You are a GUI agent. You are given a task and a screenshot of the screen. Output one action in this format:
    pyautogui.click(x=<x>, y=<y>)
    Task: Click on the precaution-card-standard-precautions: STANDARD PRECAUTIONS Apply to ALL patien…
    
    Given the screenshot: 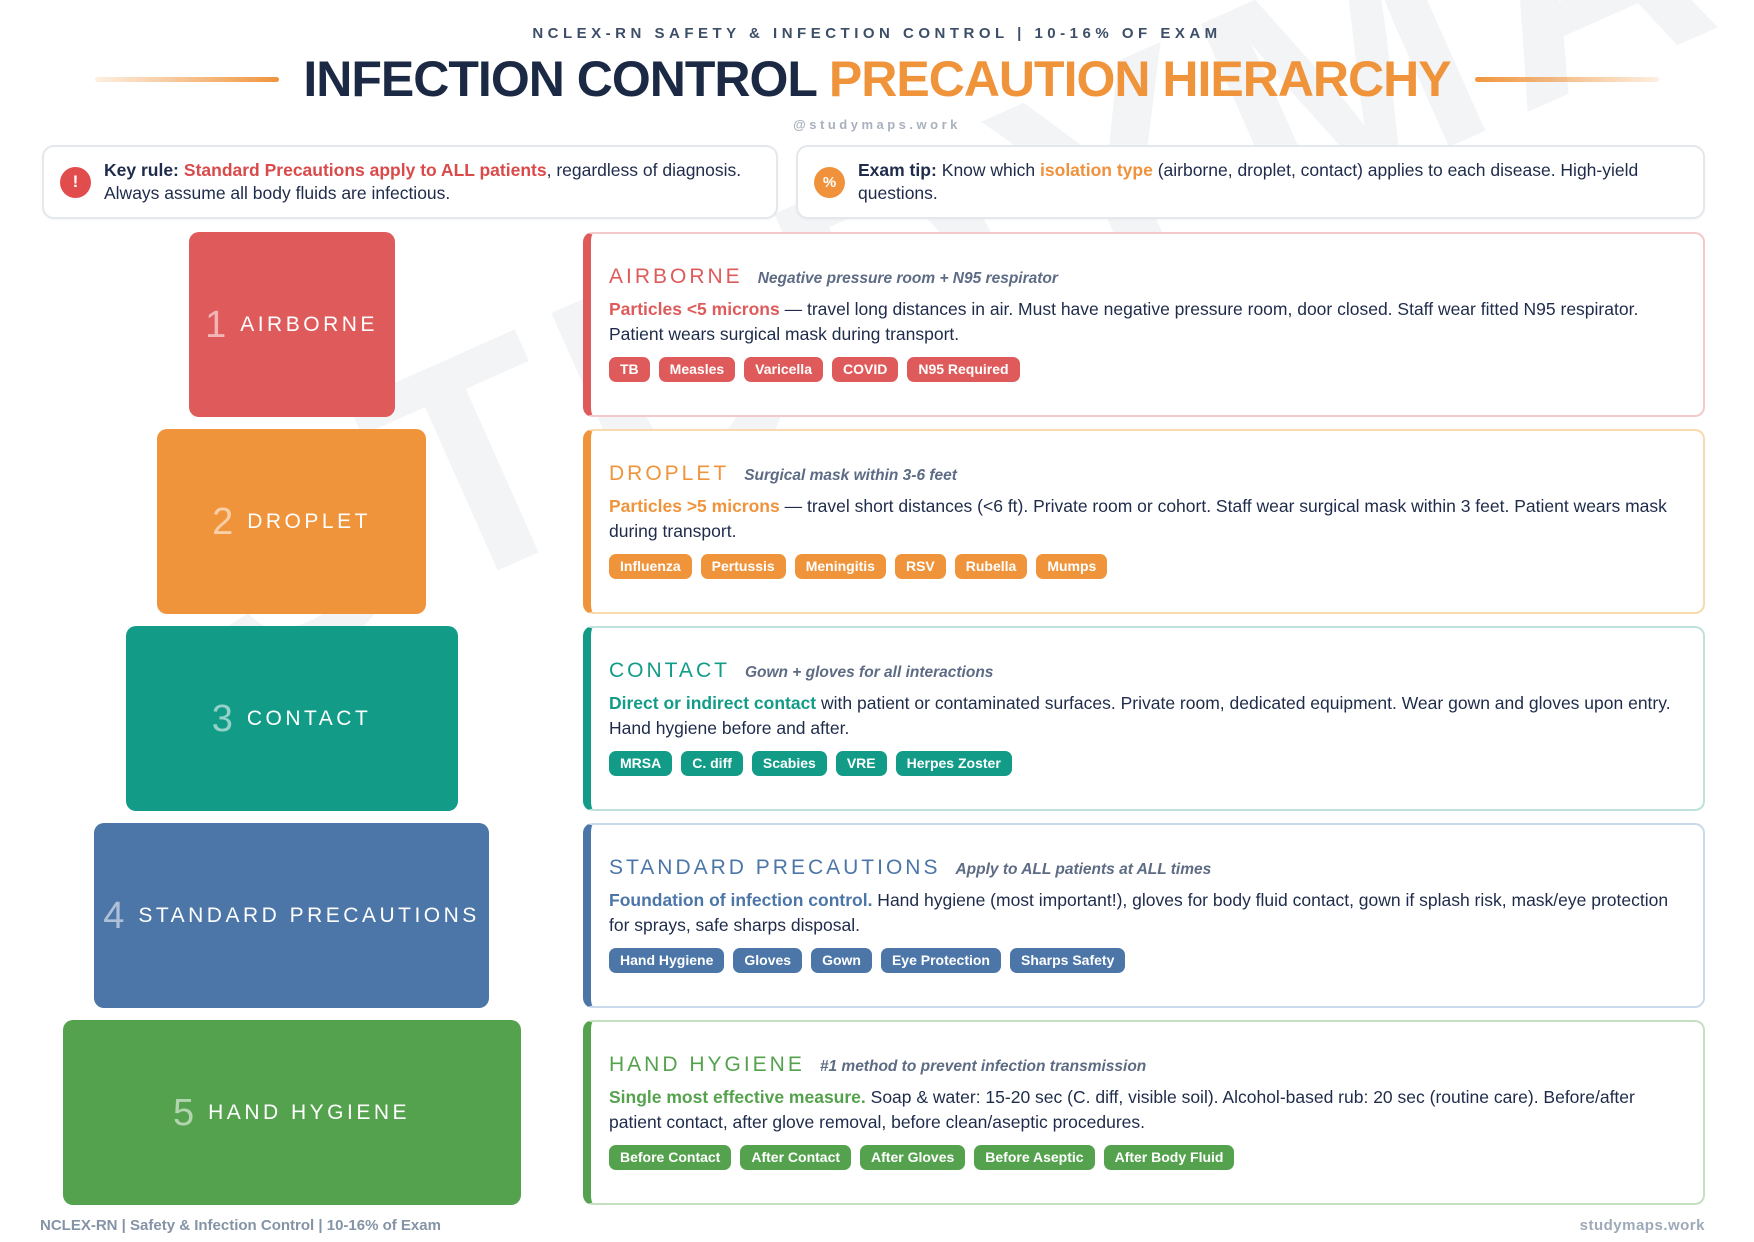 What is the action you would take?
    pyautogui.click(x=1144, y=916)
    